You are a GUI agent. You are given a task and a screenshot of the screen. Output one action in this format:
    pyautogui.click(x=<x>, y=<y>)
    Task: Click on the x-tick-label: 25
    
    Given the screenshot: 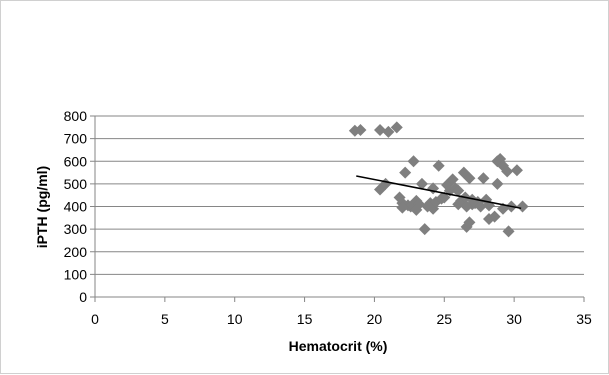 What is the action you would take?
    pyautogui.click(x=444, y=319)
    